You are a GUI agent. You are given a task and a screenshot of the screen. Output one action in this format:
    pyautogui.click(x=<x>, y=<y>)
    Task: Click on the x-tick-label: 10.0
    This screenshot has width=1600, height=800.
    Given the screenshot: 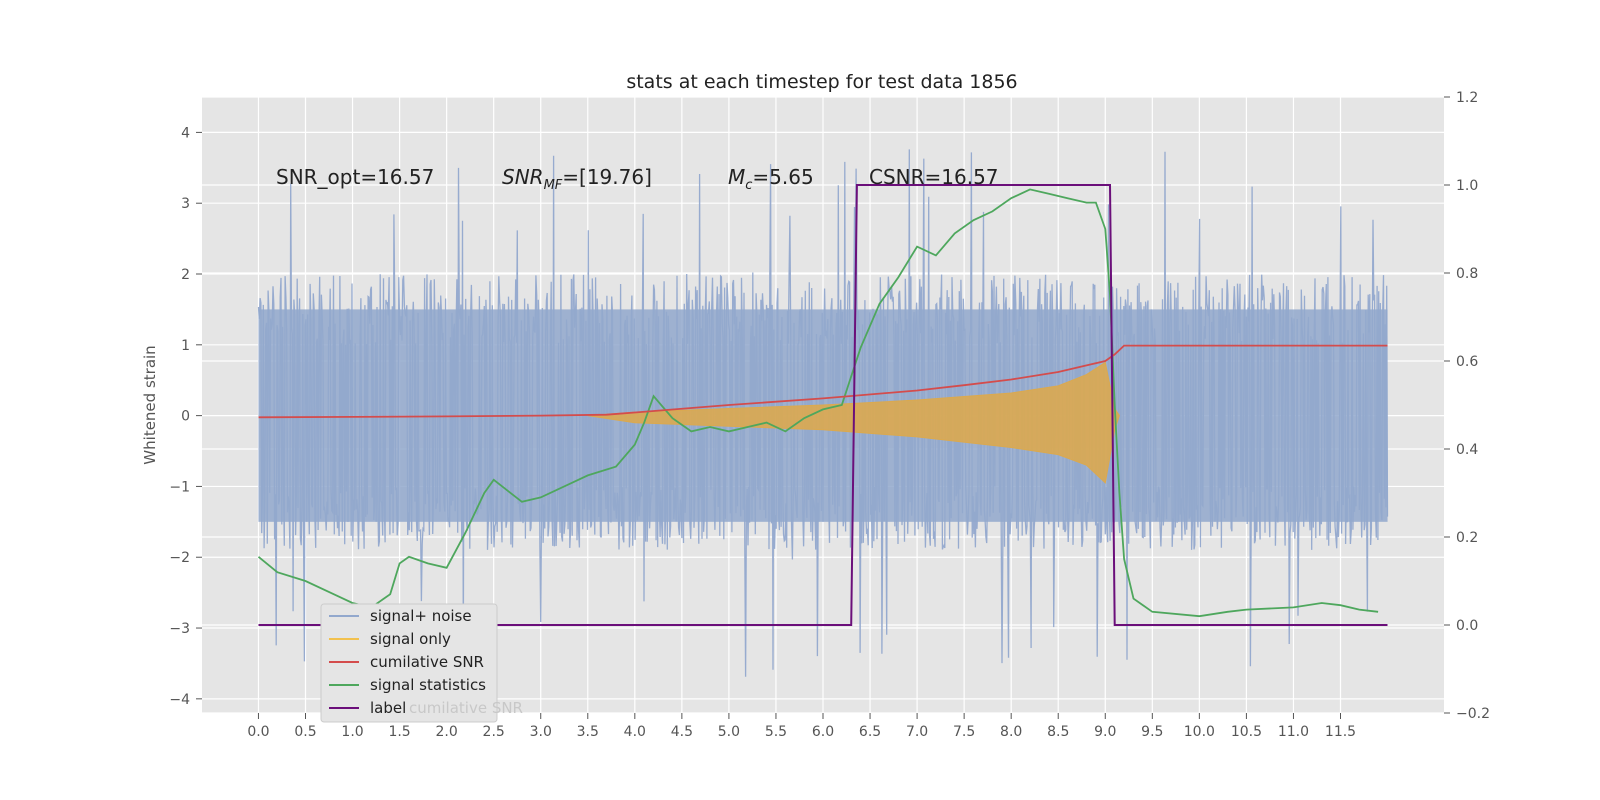 What is the action you would take?
    pyautogui.click(x=1199, y=732)
    